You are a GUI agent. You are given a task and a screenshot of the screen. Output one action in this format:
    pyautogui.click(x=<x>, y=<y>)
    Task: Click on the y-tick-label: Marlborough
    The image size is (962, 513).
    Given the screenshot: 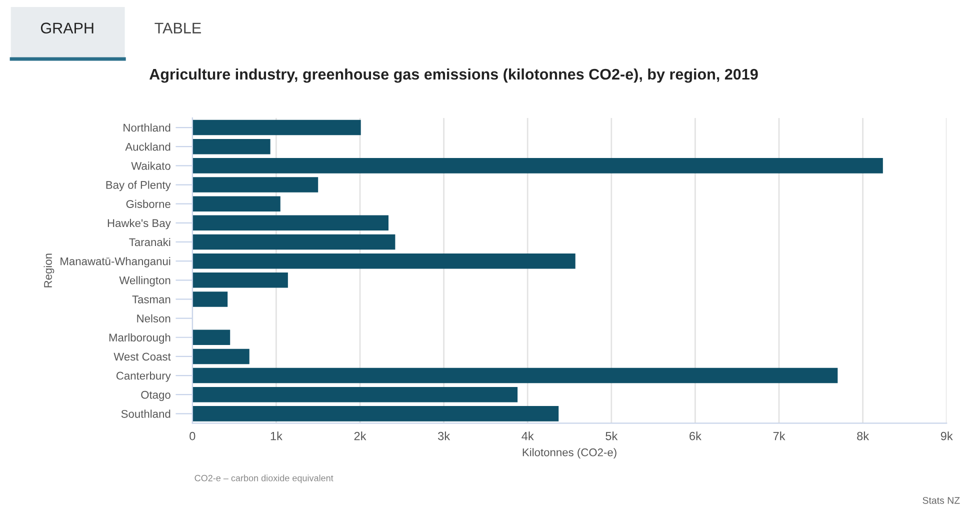 What is the action you would take?
    pyautogui.click(x=139, y=338)
    